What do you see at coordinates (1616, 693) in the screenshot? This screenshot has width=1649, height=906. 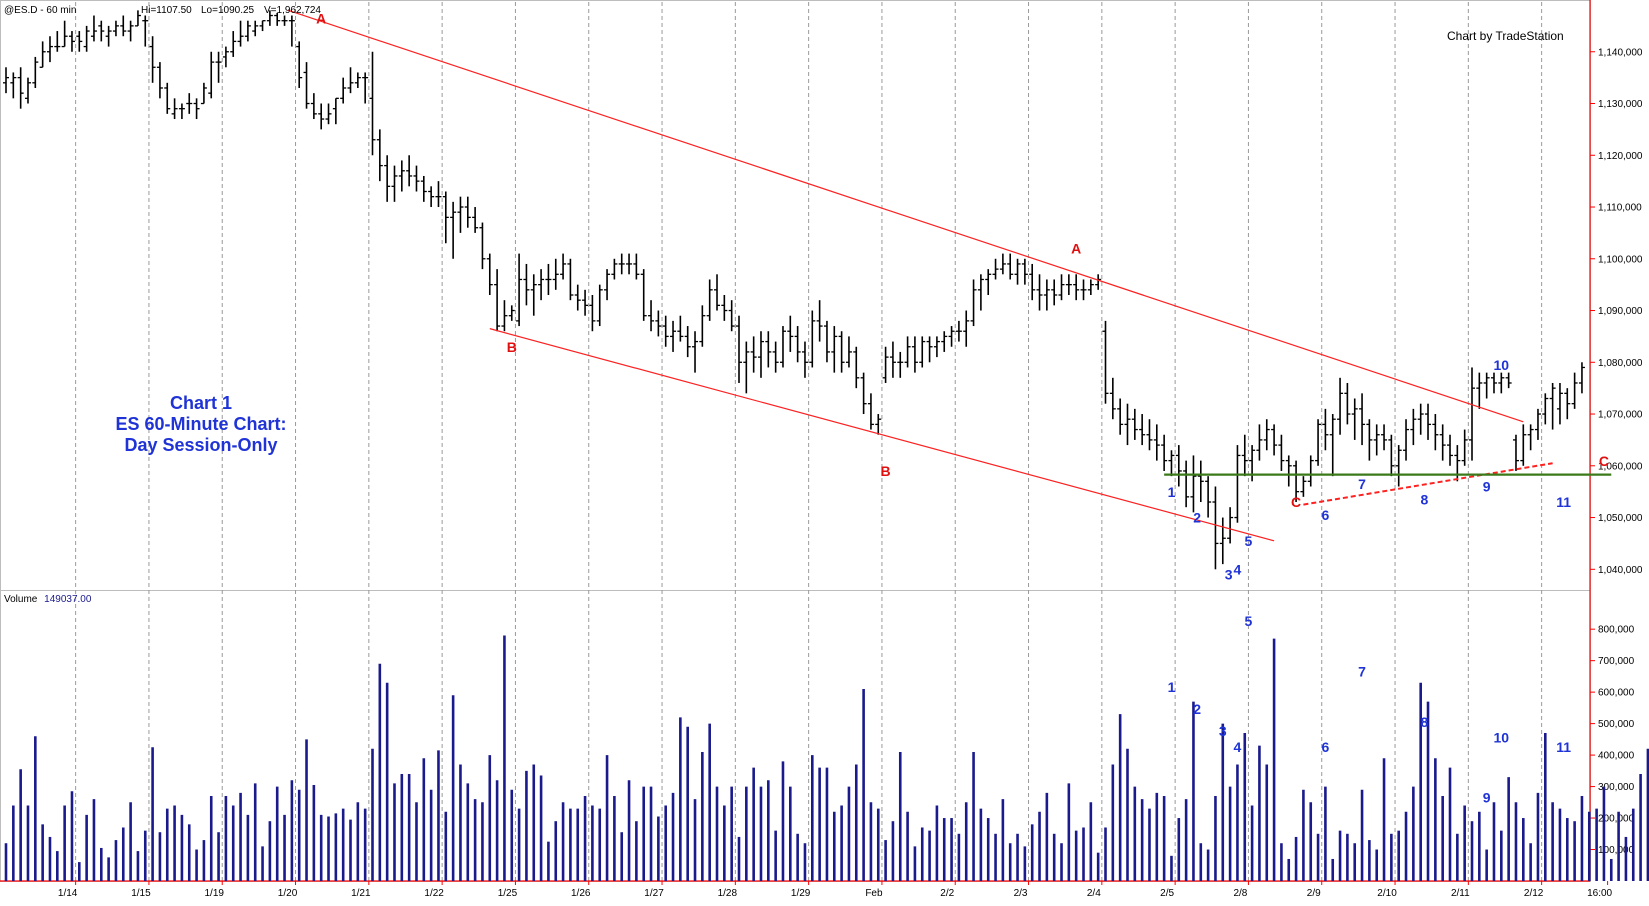 I see `volume-tick-label-5: 600,000` at bounding box center [1616, 693].